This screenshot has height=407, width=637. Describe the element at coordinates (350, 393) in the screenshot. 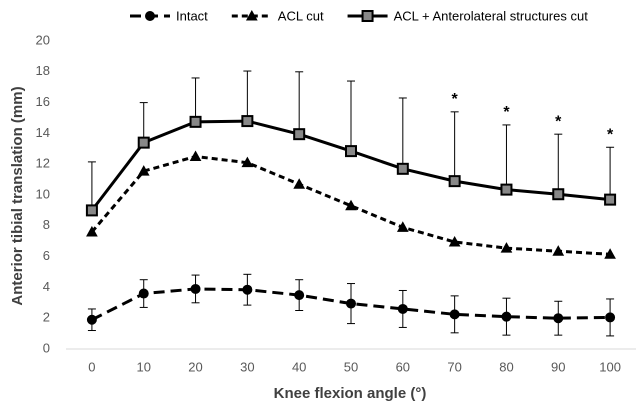

I see `x-axis-title: Knee flexion angle (°)` at that location.